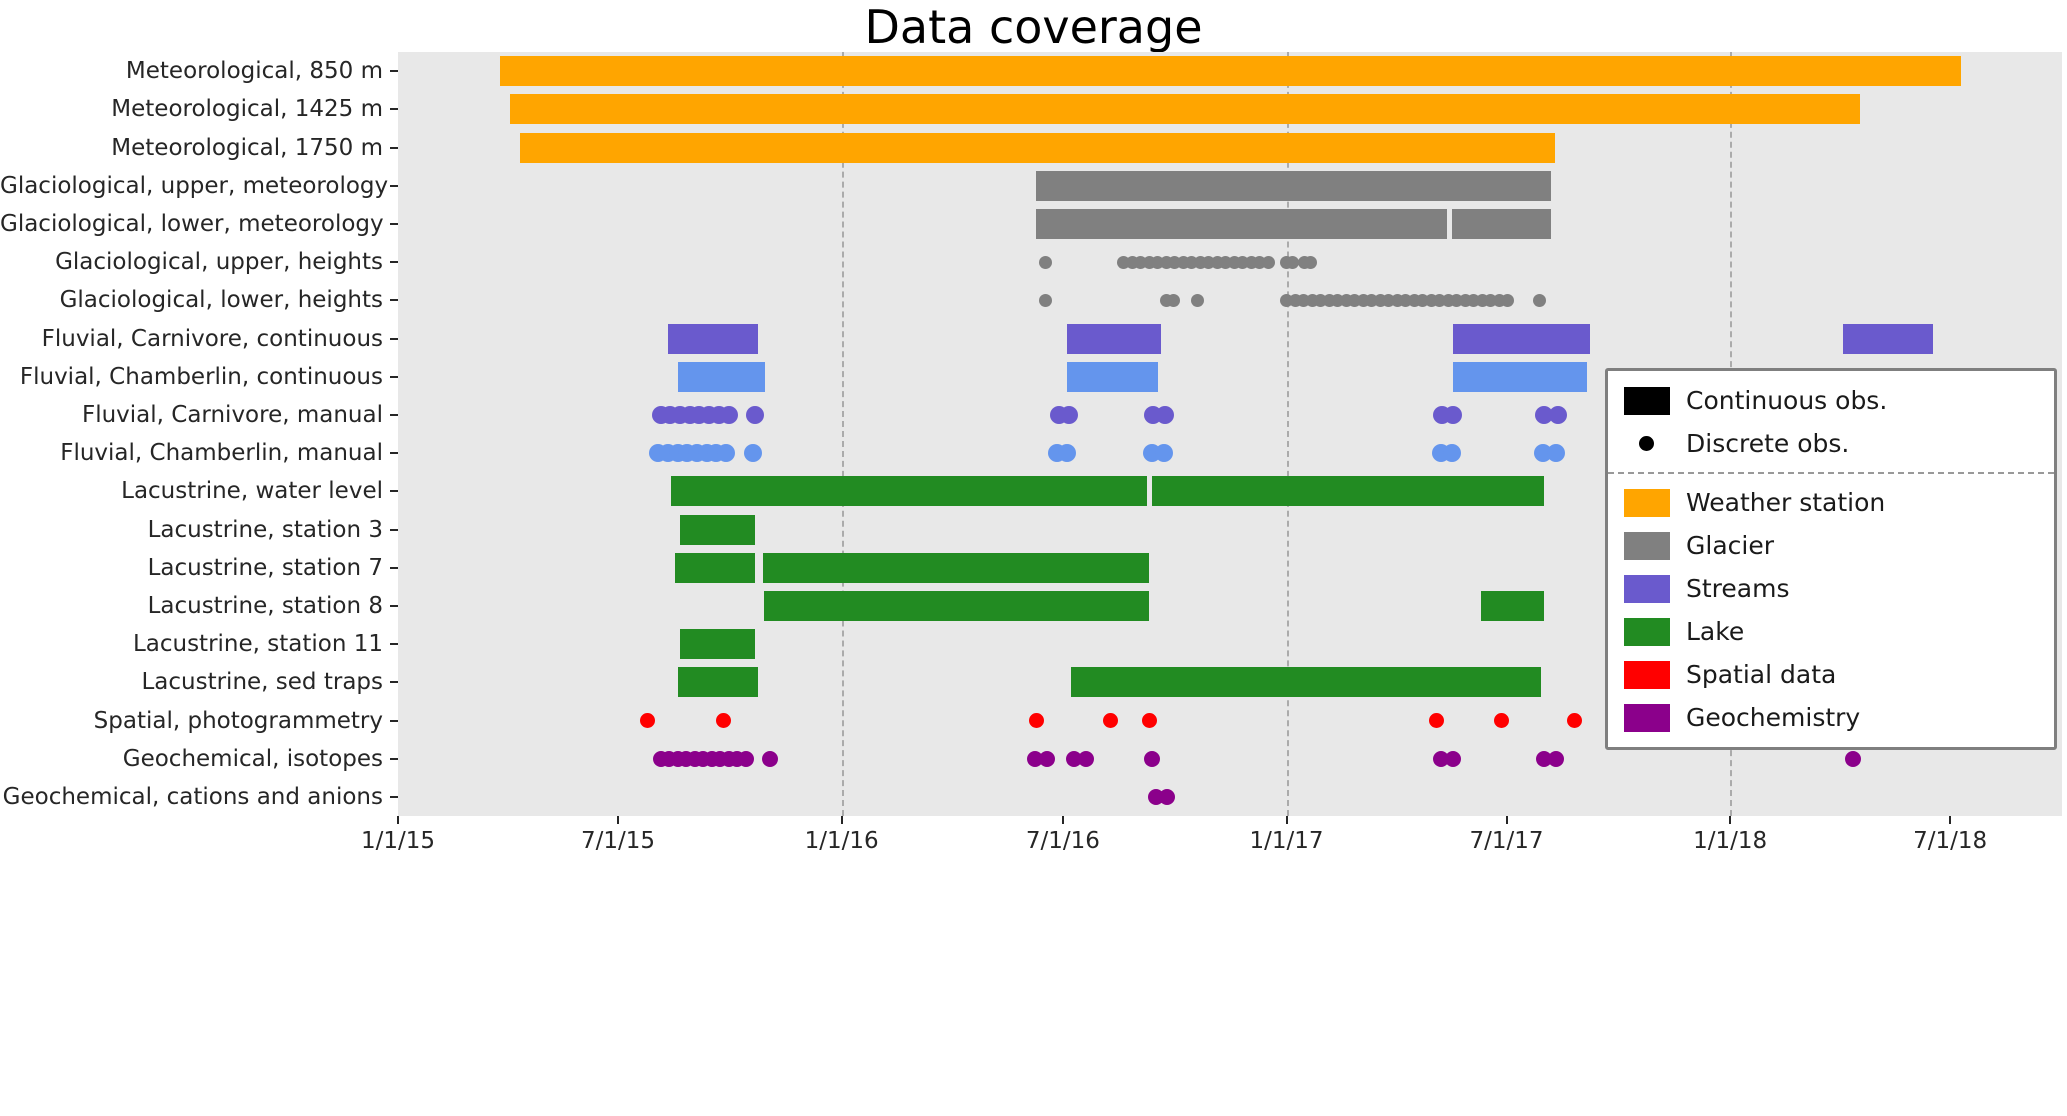 Image resolution: width=2067 pixels, height=1116 pixels. What do you see at coordinates (1286, 841) in the screenshot?
I see `x-tick-label: 1/1/17` at bounding box center [1286, 841].